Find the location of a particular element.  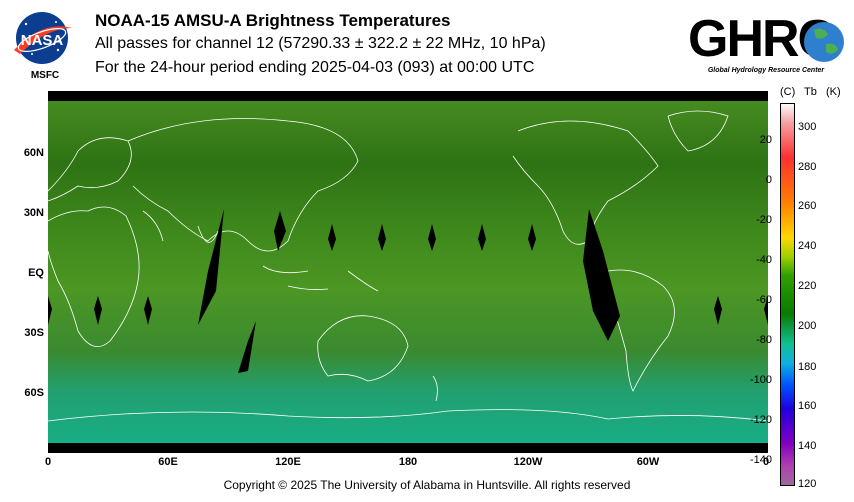

colorbar-unit-c: (C) is located at coordinates (788, 92).